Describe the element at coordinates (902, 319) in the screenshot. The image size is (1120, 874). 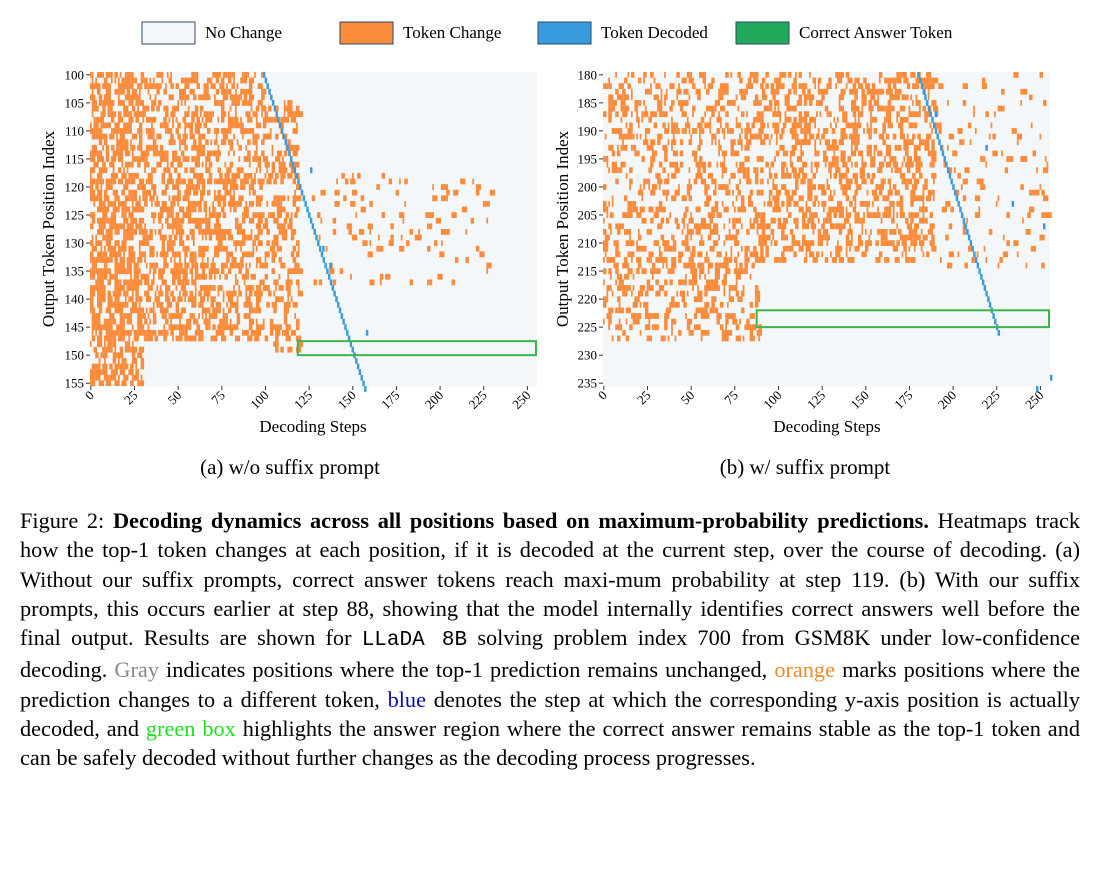
I see `answer-box` at that location.